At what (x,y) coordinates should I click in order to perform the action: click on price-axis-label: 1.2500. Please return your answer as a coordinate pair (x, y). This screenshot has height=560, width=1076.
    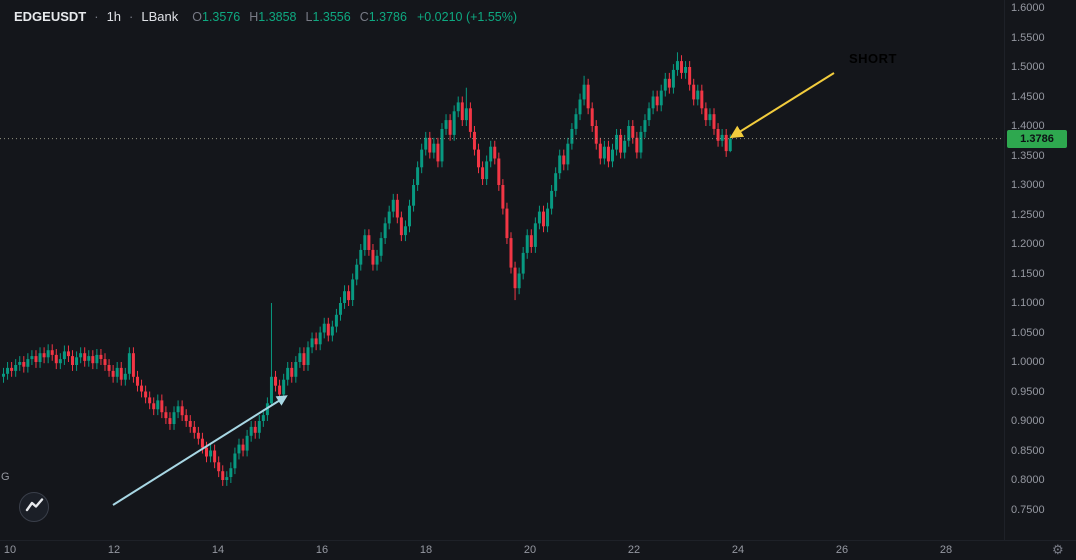
    Looking at the image, I should click on (1028, 215).